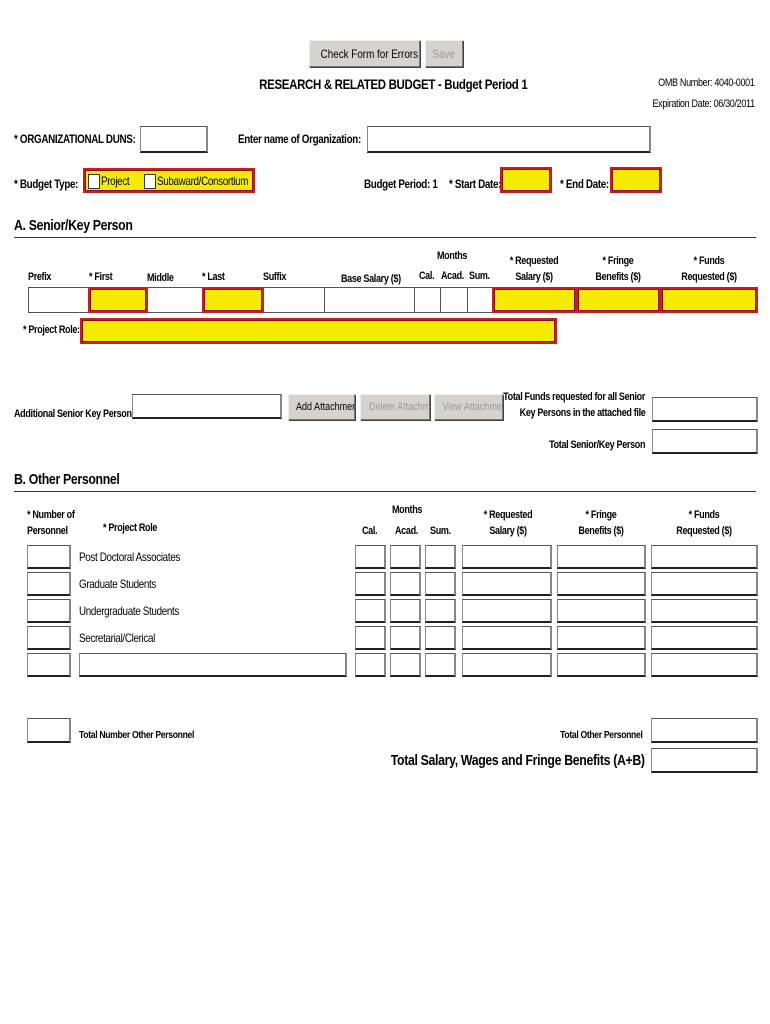  I want to click on save-button: Save, so click(444, 53).